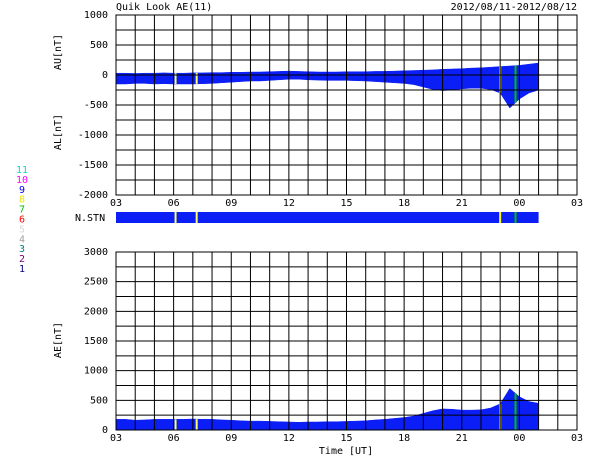 The height and width of the screenshot is (460, 590). What do you see at coordinates (22, 259) in the screenshot?
I see `station-legend-label: 2` at bounding box center [22, 259].